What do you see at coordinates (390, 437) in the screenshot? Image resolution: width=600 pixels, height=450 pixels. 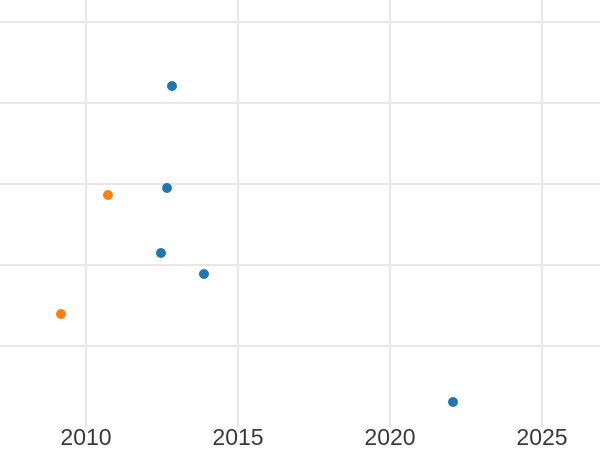 I see `x-tick-label-2020: 2020` at bounding box center [390, 437].